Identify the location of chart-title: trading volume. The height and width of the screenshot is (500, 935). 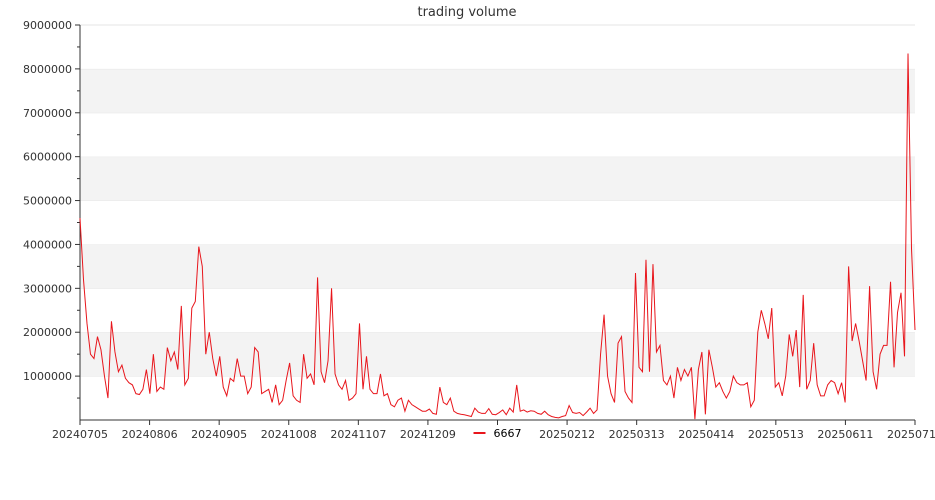
(466, 12).